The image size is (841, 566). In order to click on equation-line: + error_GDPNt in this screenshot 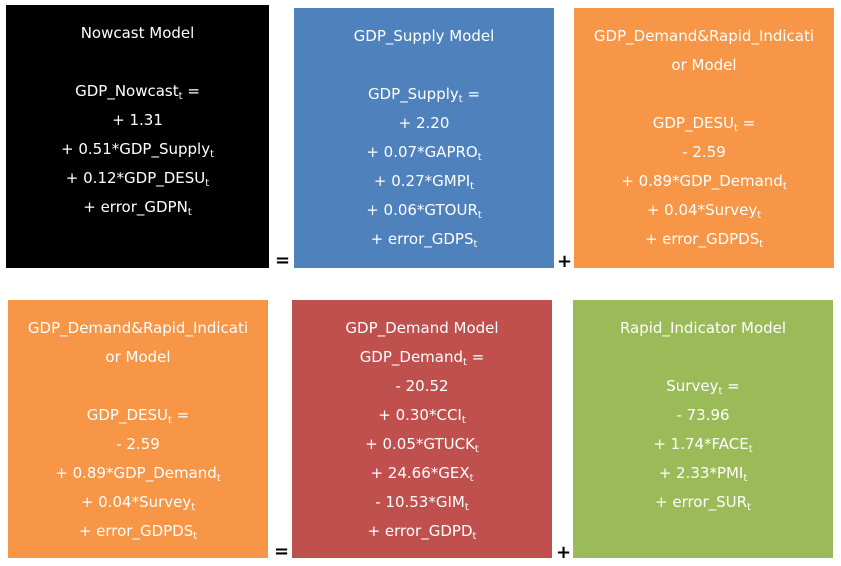, I will do `click(137, 208)`.